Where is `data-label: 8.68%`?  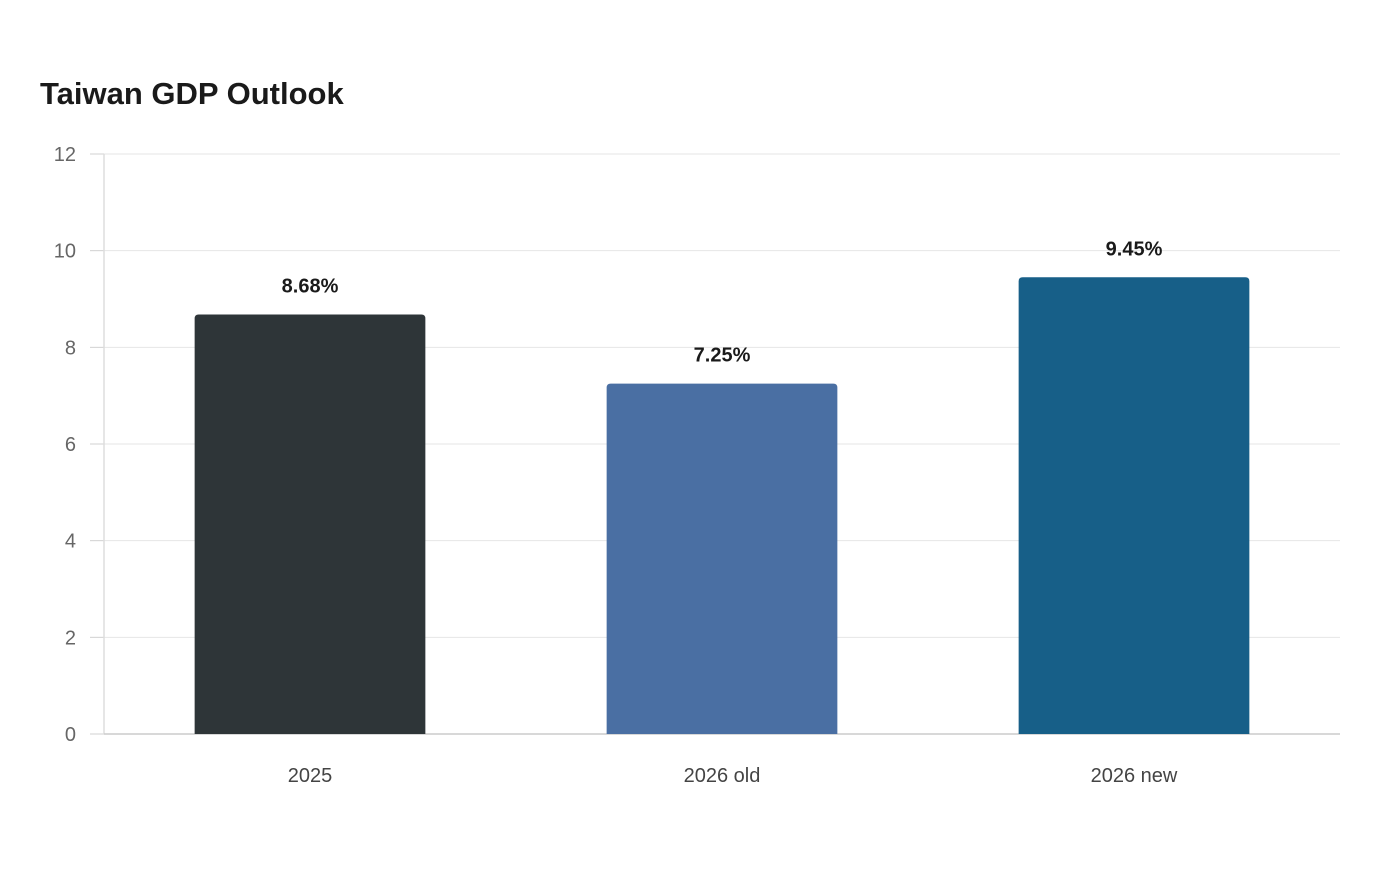
data-label: 8.68% is located at coordinates (310, 286).